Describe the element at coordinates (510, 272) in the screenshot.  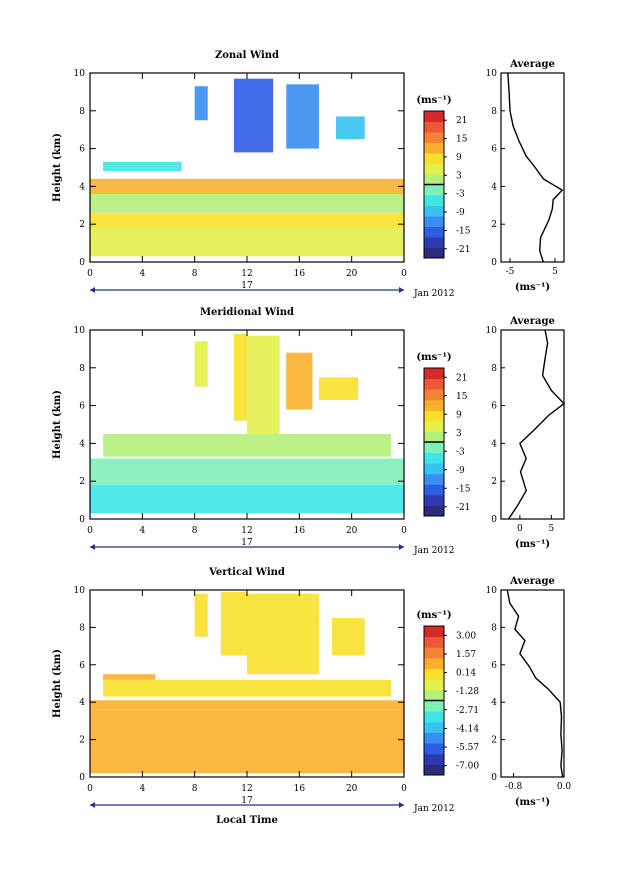
I see `profile-x-tick-label: -5` at that location.